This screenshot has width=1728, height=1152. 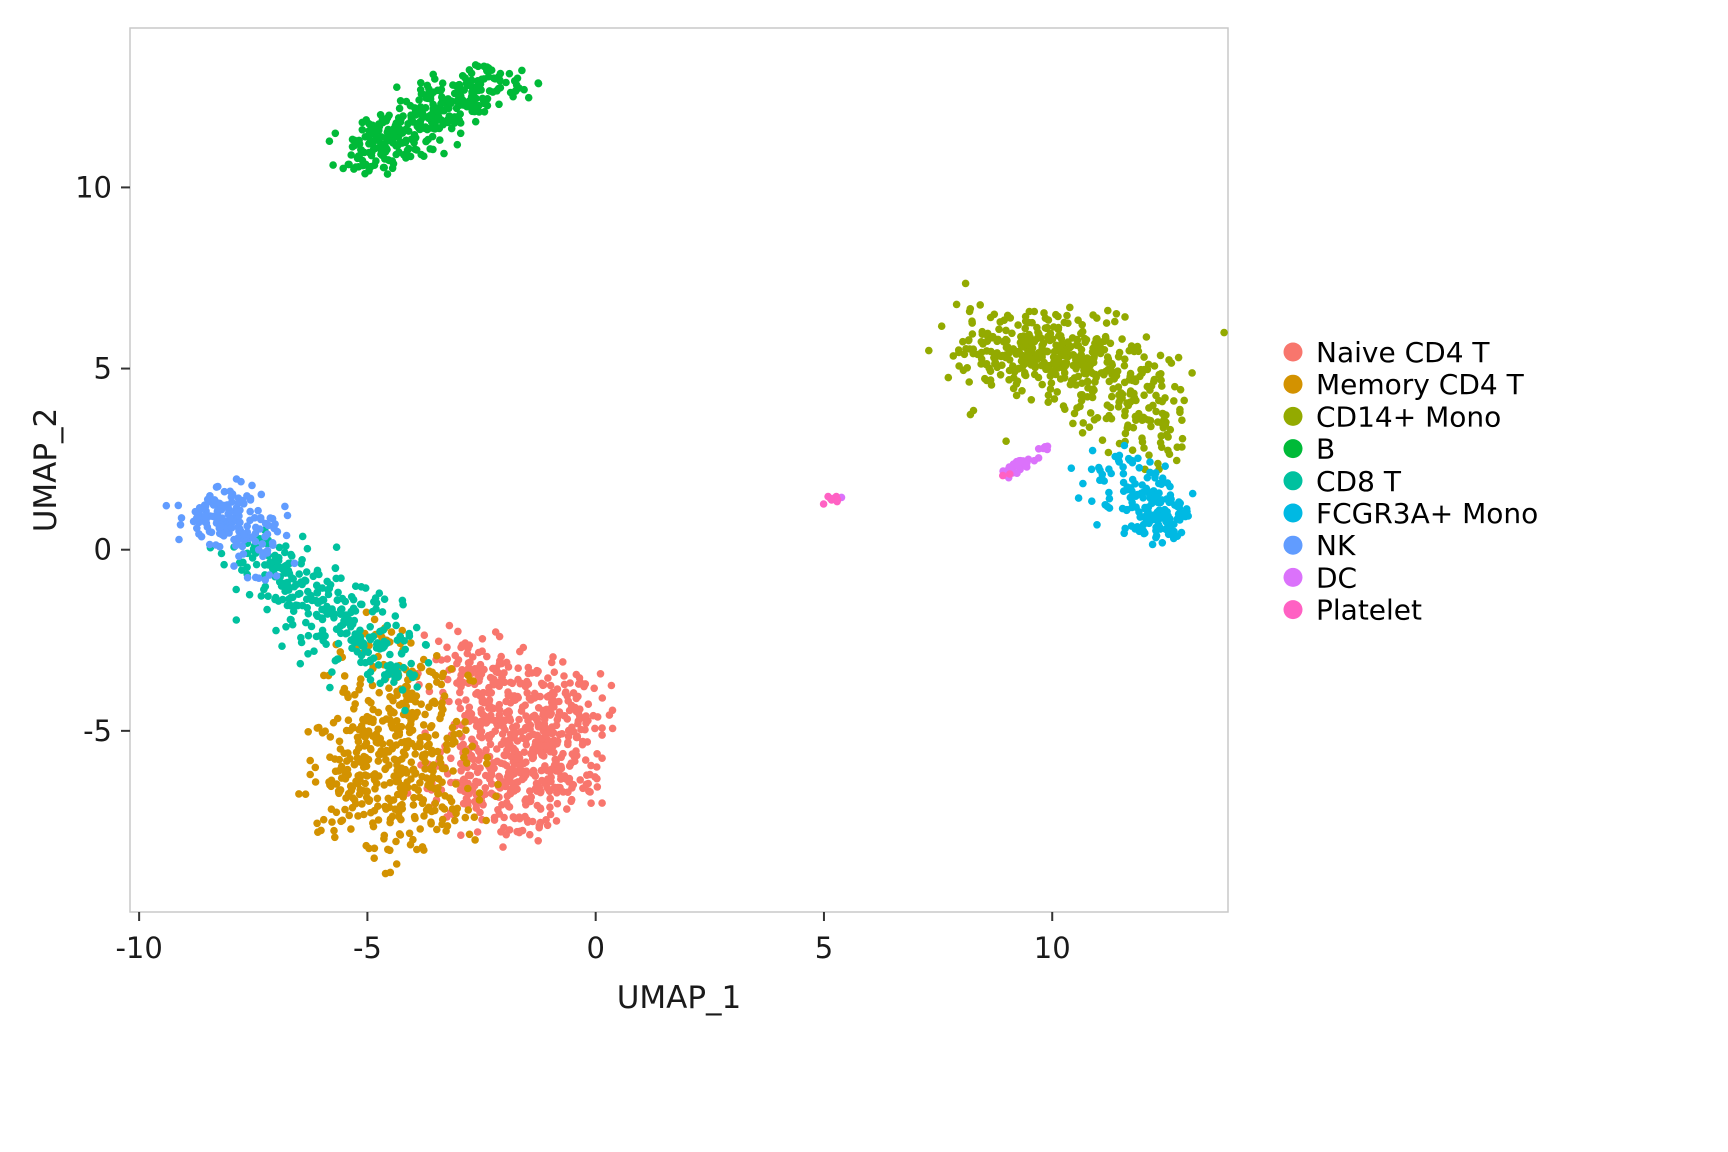 What do you see at coordinates (1293, 545) in the screenshot?
I see `legend-swatch` at bounding box center [1293, 545].